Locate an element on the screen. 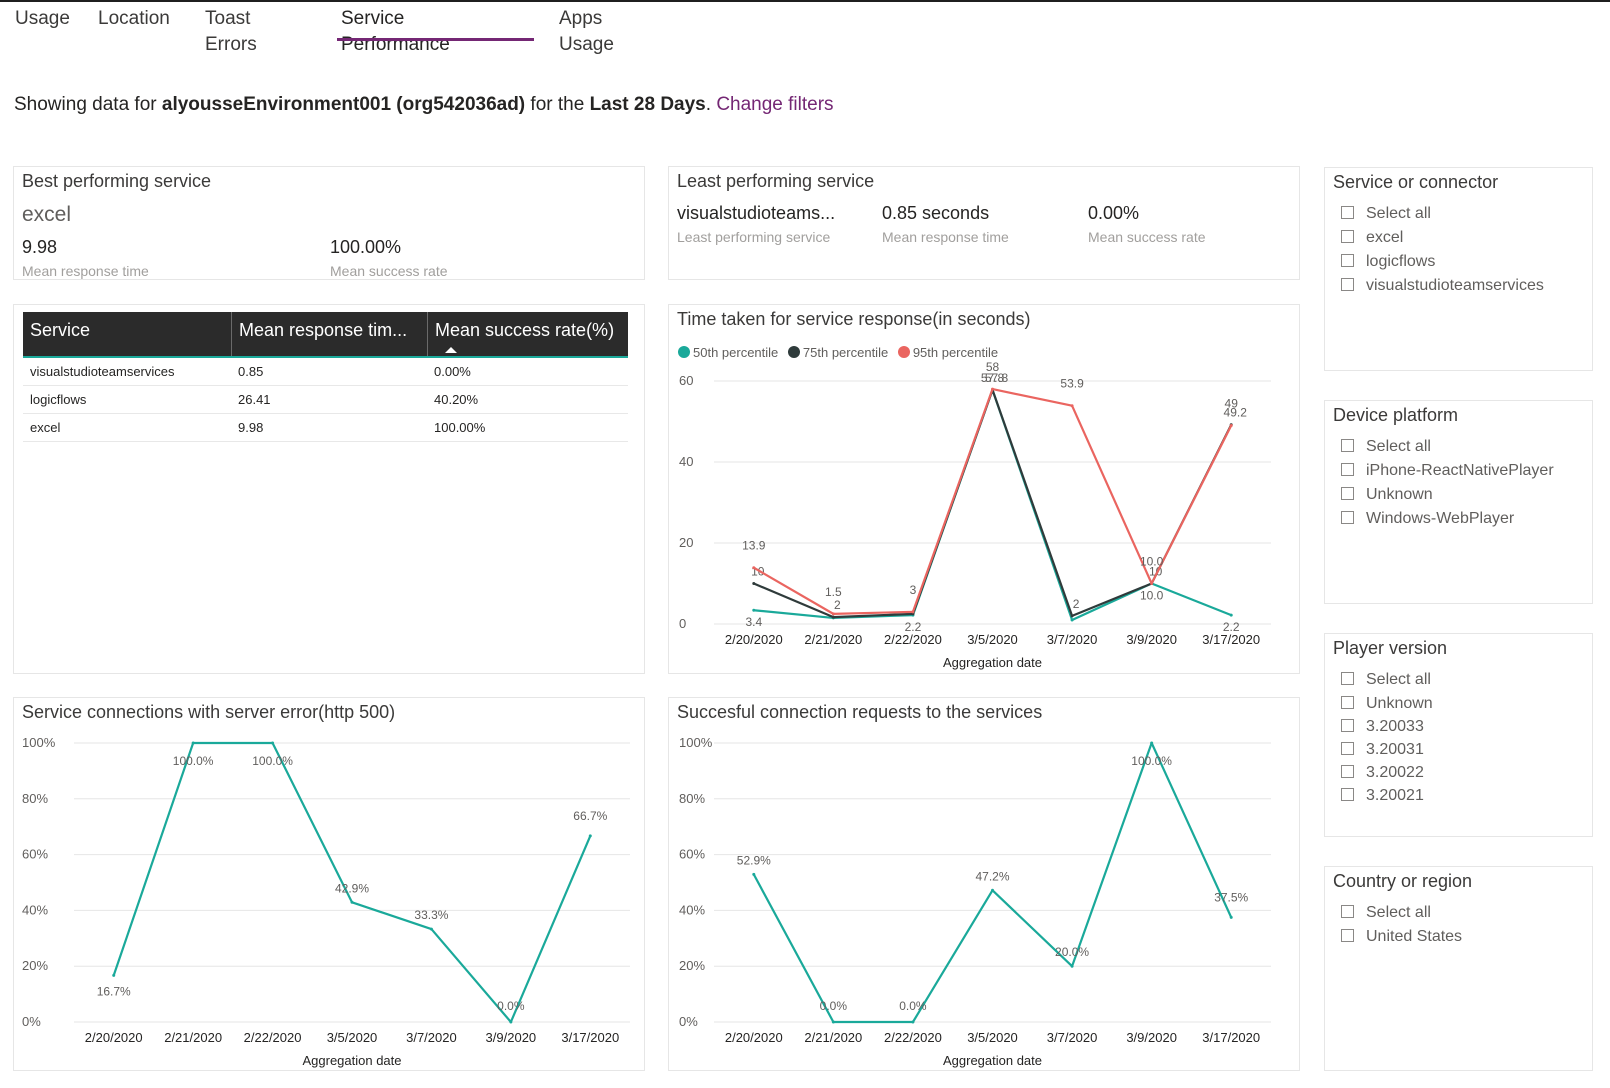 This screenshot has height=1088, width=1610. slicer-option-3-20033: 3.20033 is located at coordinates (1382, 727).